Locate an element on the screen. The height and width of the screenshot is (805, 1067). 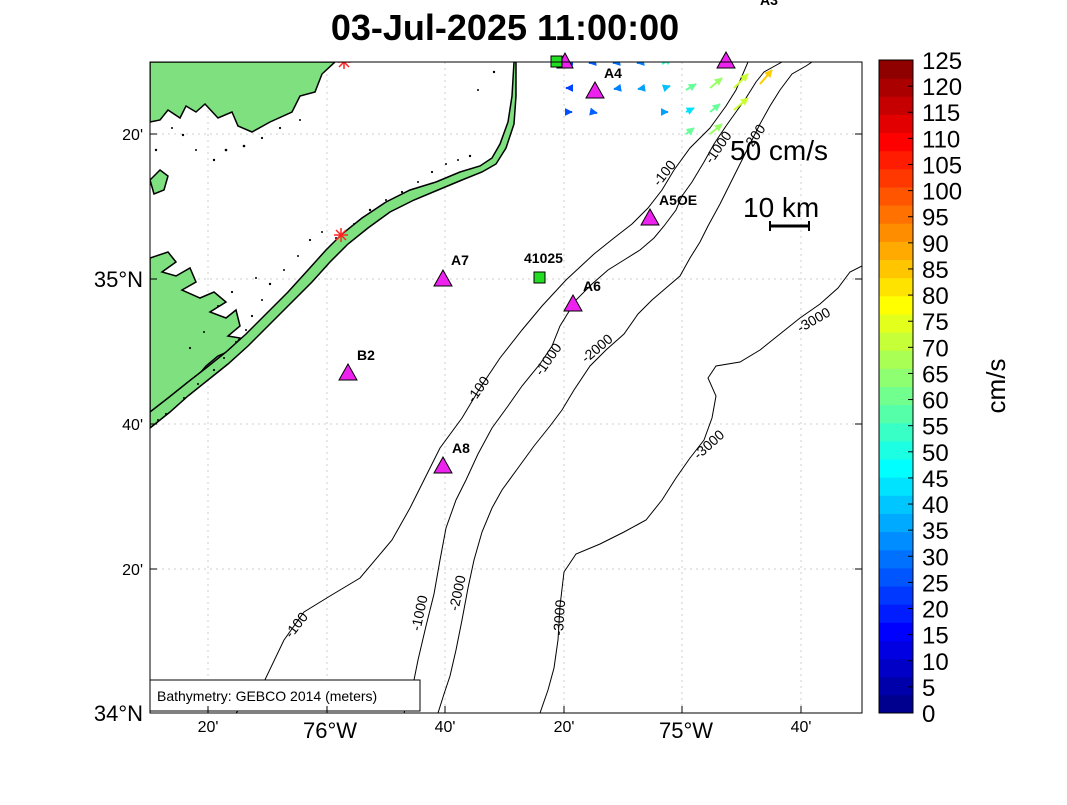
colorbar-tick-label: 10 is located at coordinates (935, 662).